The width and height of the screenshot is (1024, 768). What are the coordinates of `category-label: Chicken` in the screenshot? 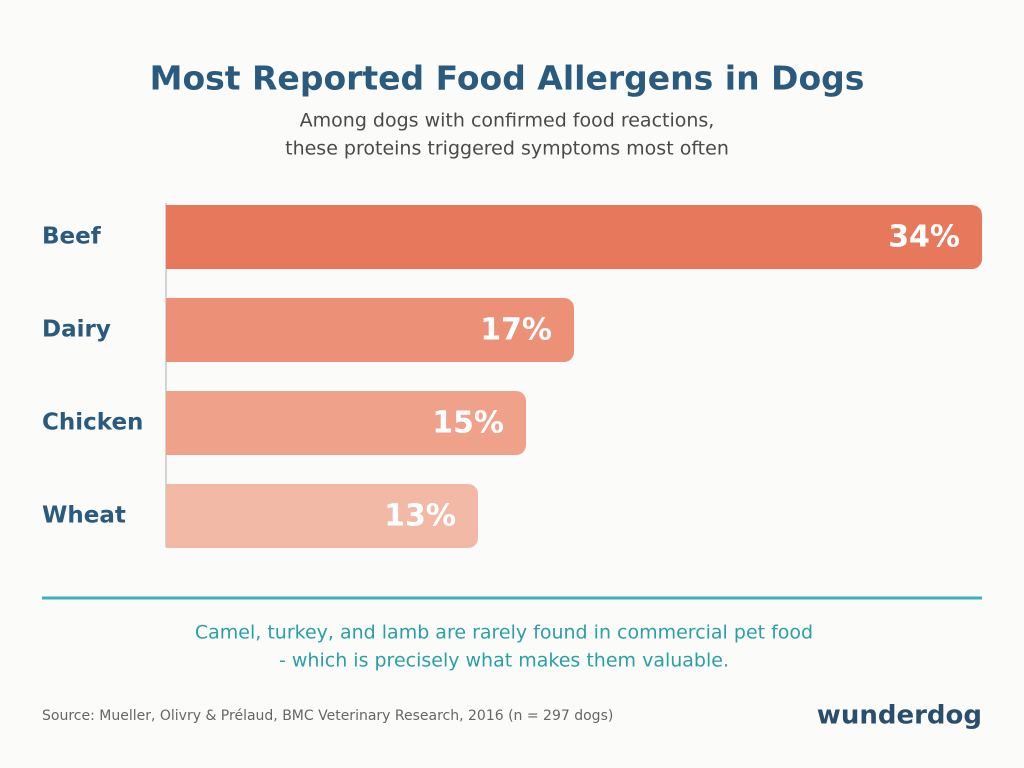 It's located at (92, 423).